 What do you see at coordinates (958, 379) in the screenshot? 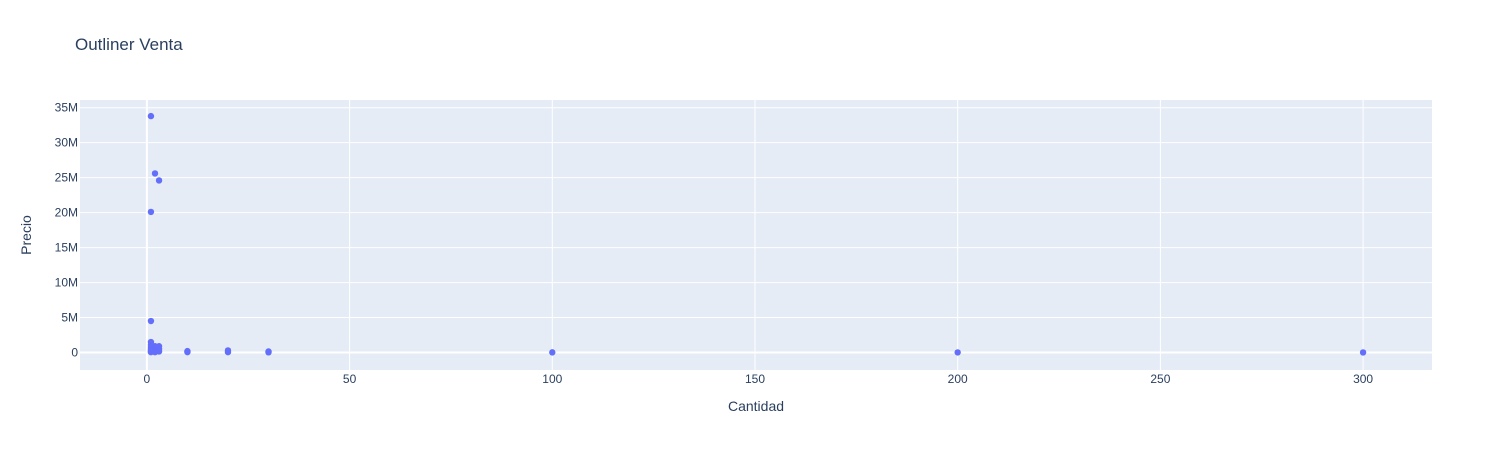
I see `x-tick-label: 200` at bounding box center [958, 379].